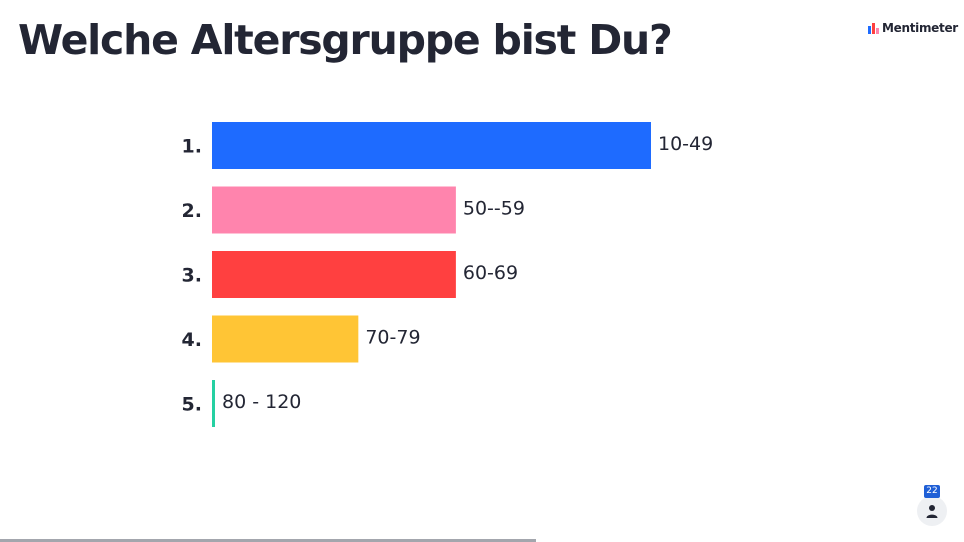 This screenshot has width=964, height=542. Describe the element at coordinates (920, 28) in the screenshot. I see `brand-name: Mentimeter` at that location.